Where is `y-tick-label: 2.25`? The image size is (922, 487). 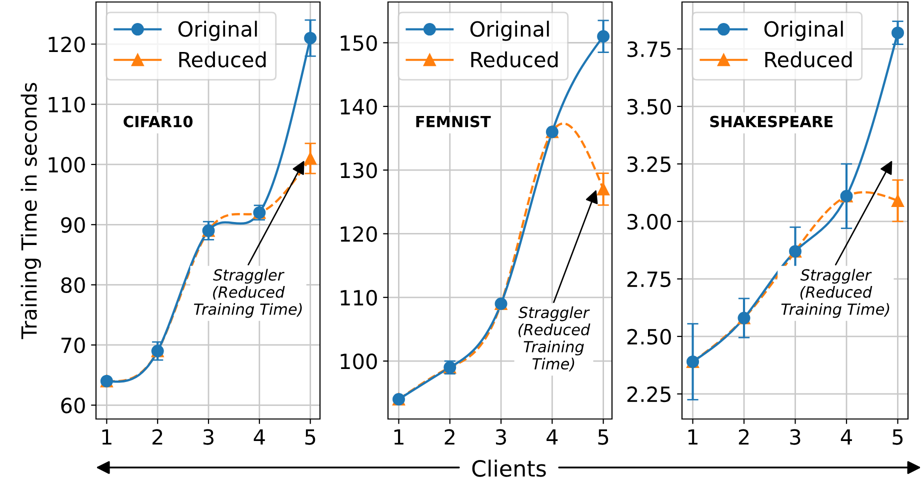 y-tick-label: 2.25 is located at coordinates (648, 394).